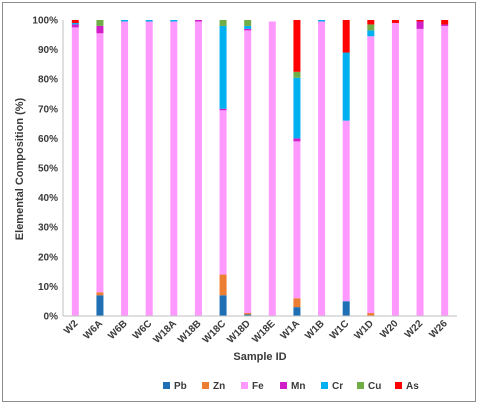  What do you see at coordinates (340, 330) in the screenshot?
I see `x-tick-label-w1c: W1C` at bounding box center [340, 330].